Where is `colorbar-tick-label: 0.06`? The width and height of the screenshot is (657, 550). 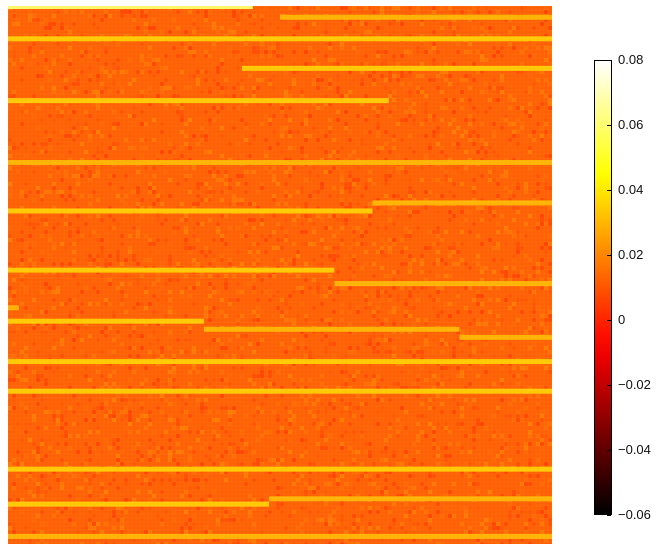
colorbar-tick-label: 0.06 is located at coordinates (631, 124).